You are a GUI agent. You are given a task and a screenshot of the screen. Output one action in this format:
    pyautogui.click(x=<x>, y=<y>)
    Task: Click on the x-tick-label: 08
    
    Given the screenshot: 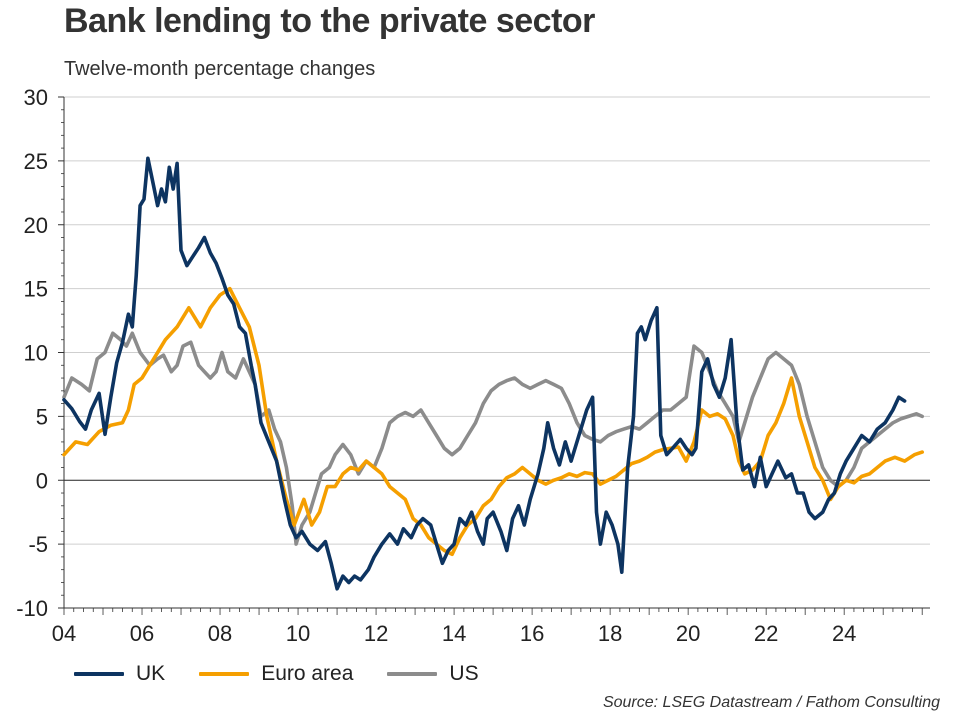 What is the action you would take?
    pyautogui.click(x=220, y=633)
    